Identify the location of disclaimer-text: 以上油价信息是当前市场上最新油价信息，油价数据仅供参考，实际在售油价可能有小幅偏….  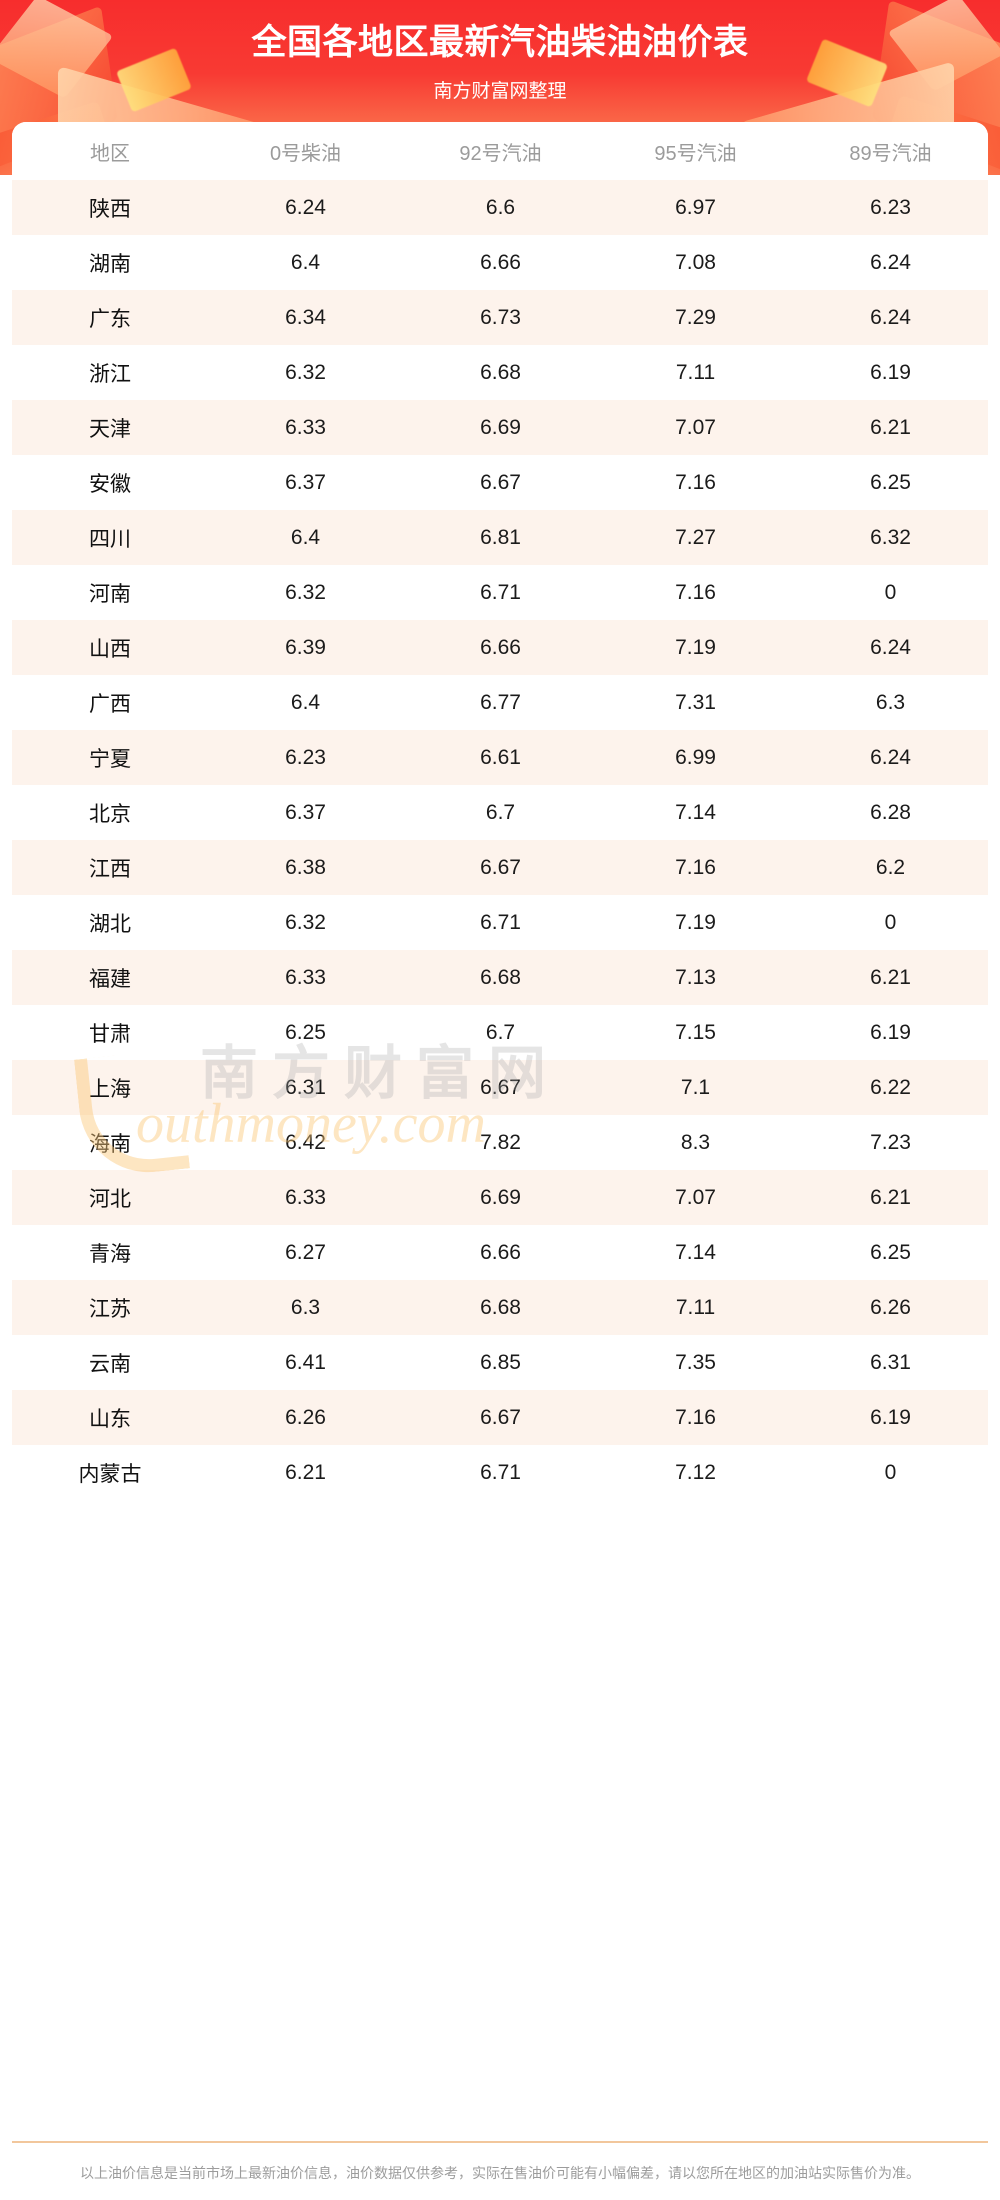
(500, 2173).